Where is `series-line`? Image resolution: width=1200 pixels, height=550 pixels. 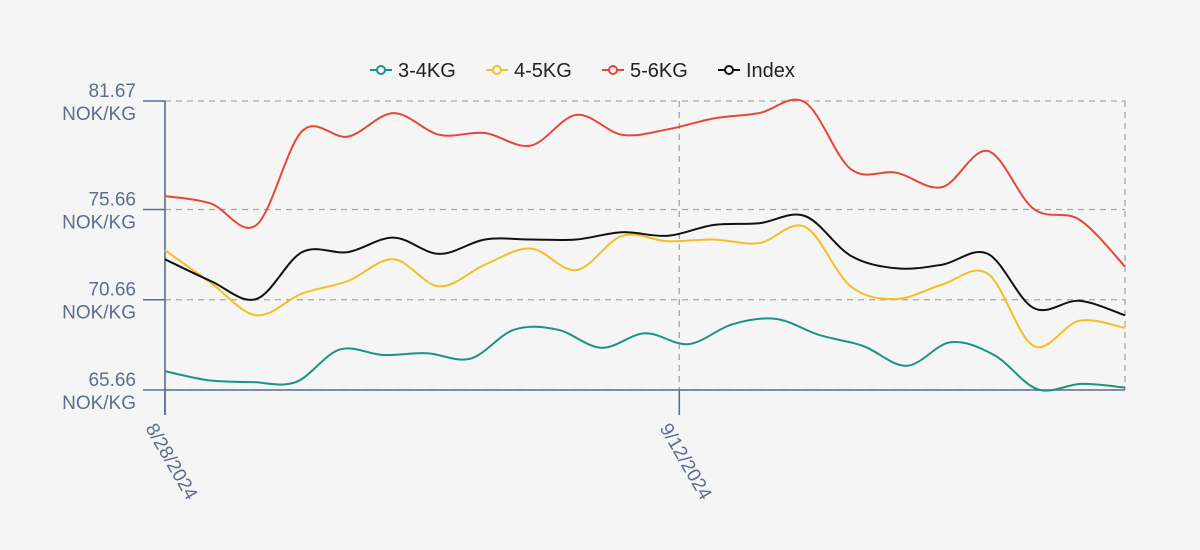
series-line is located at coordinates (645, 354).